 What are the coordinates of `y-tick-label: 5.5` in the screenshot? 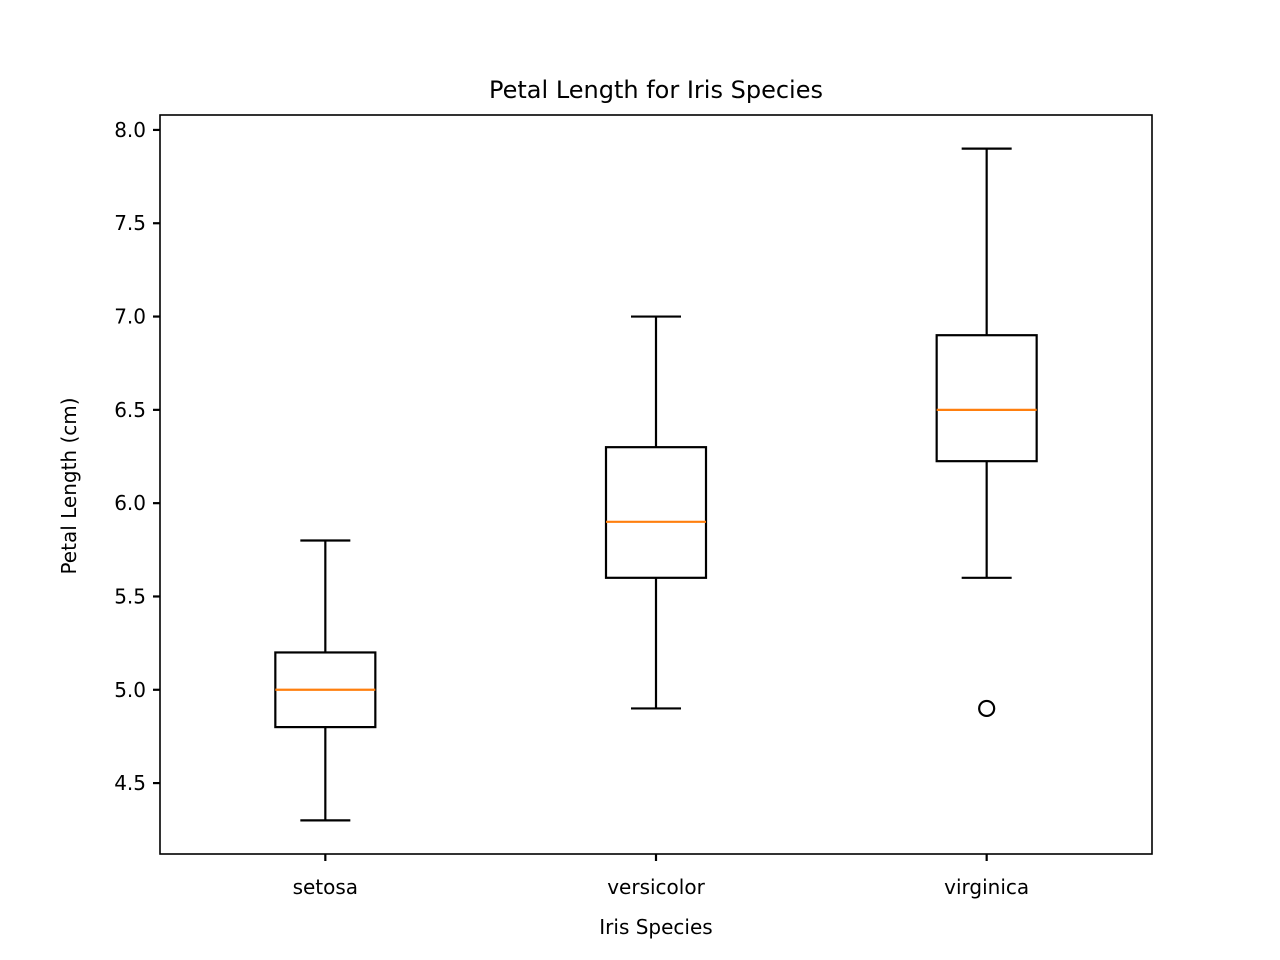 It's located at (130, 596).